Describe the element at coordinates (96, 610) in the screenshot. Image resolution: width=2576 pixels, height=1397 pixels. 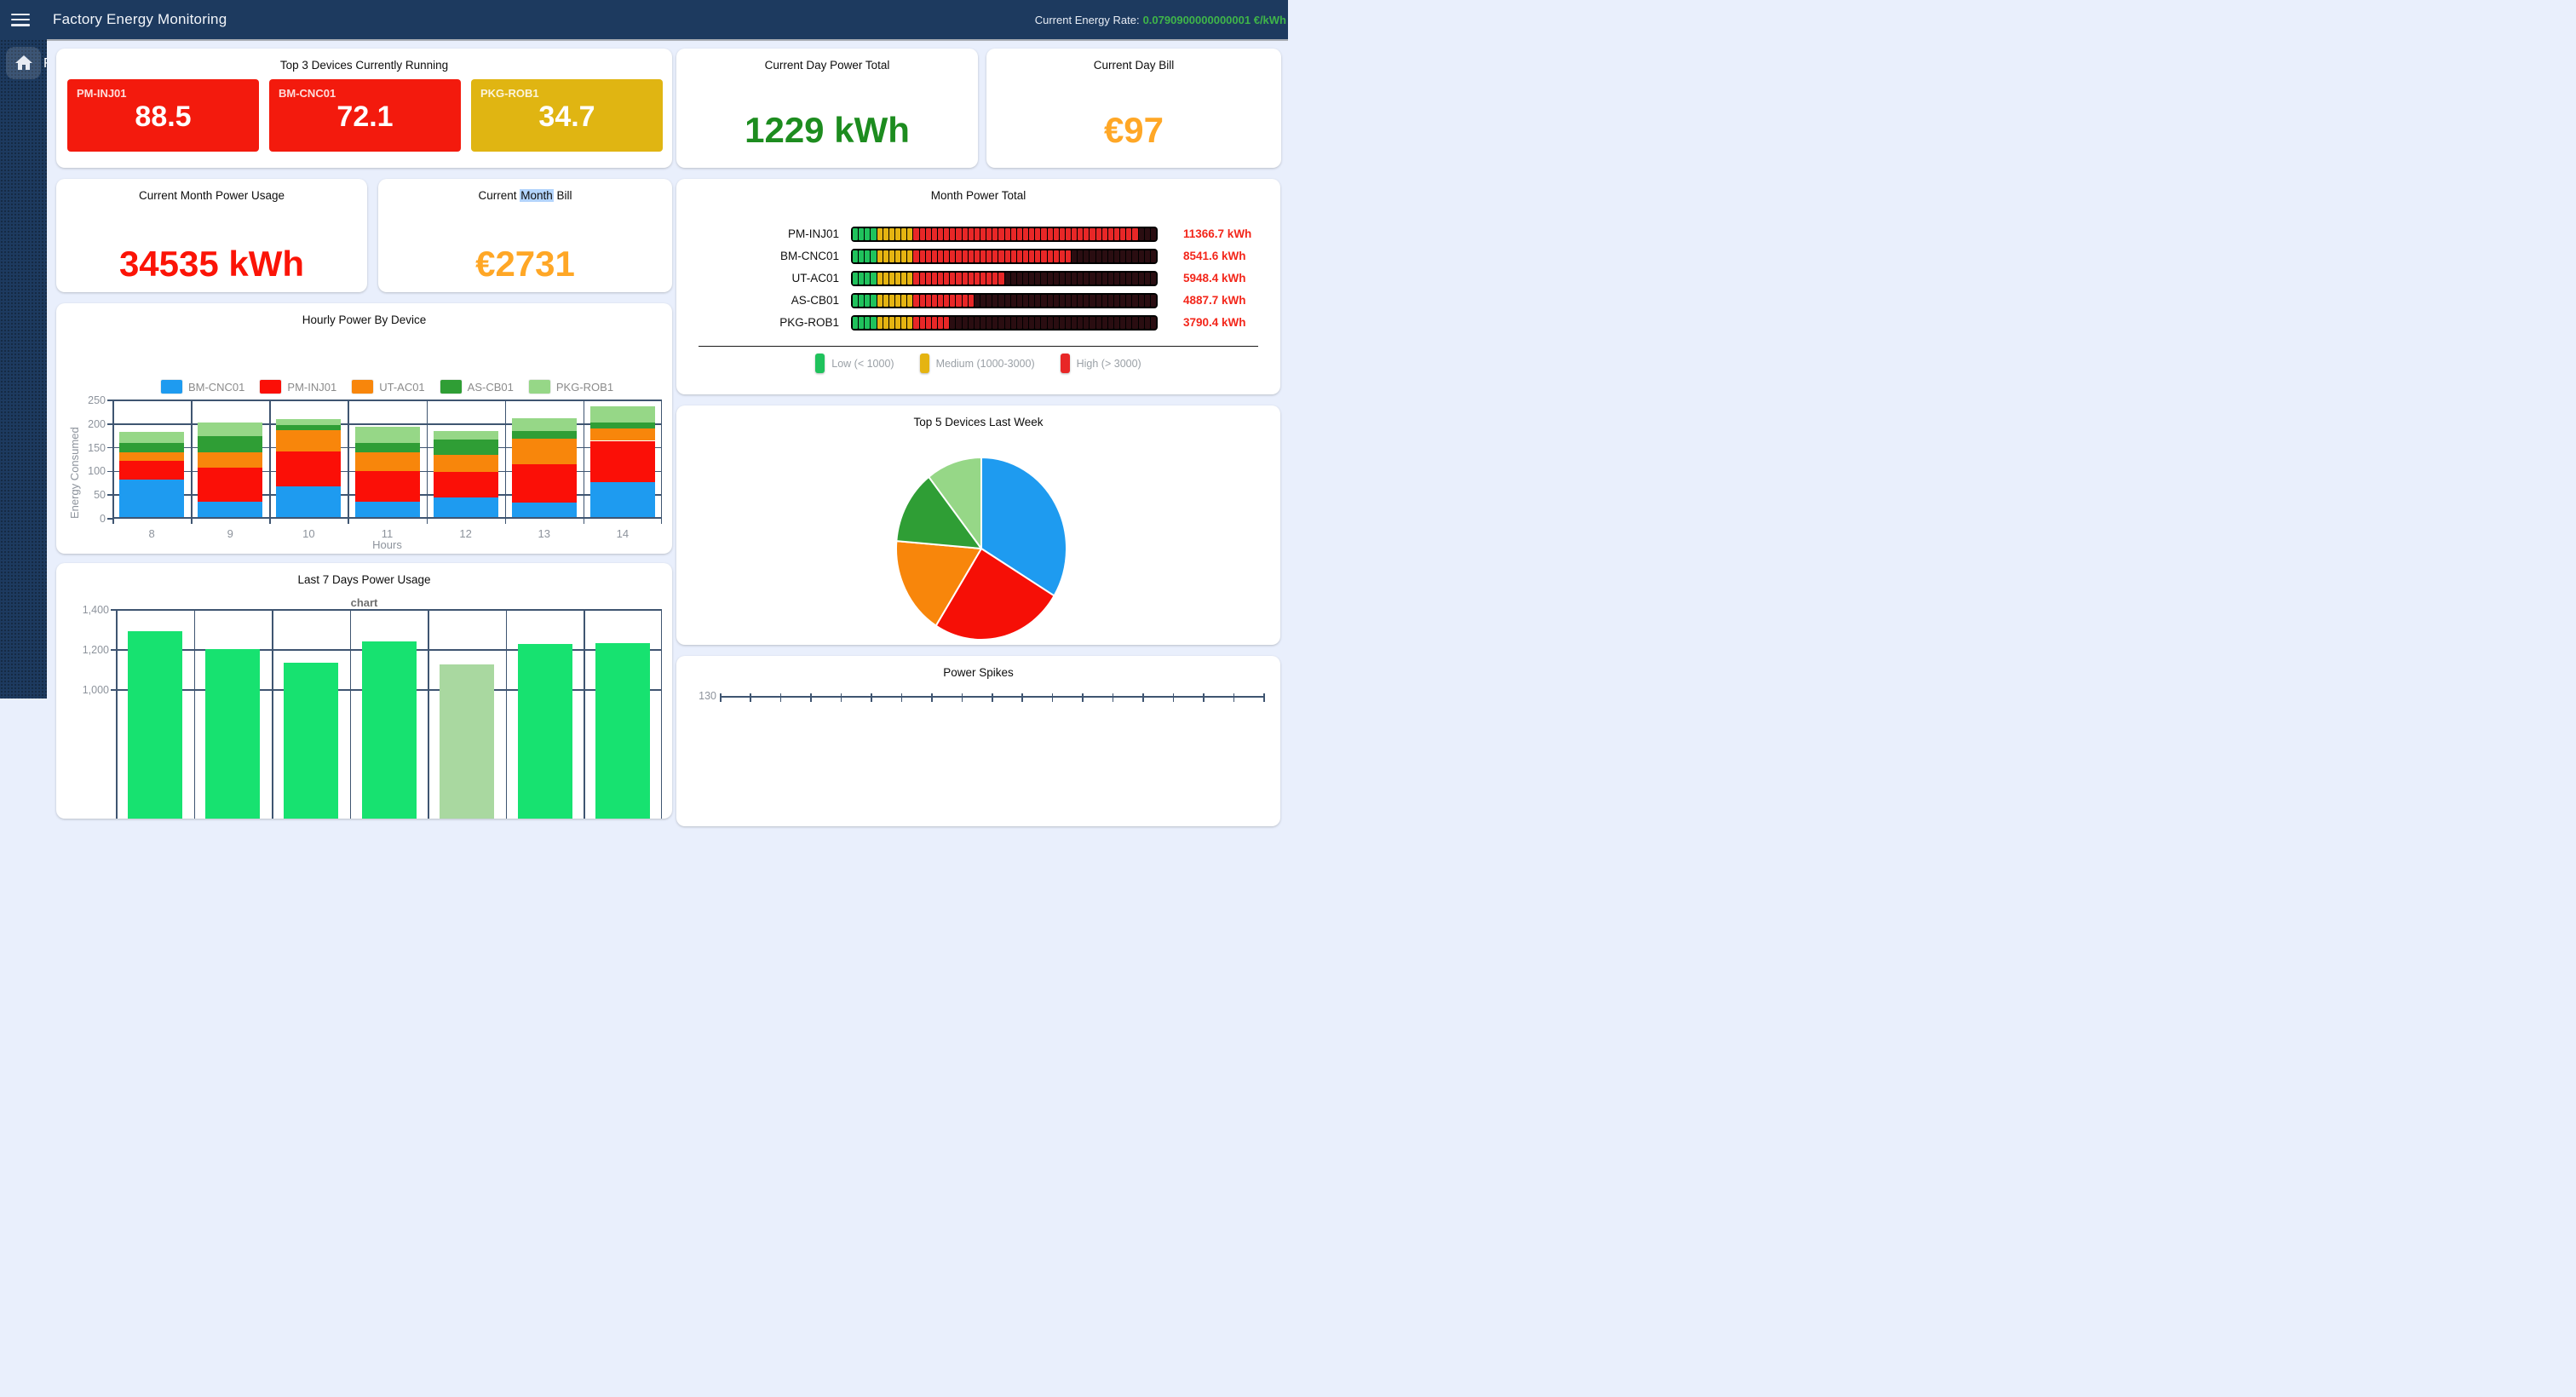
I see `y-tick-label: 1,400` at that location.